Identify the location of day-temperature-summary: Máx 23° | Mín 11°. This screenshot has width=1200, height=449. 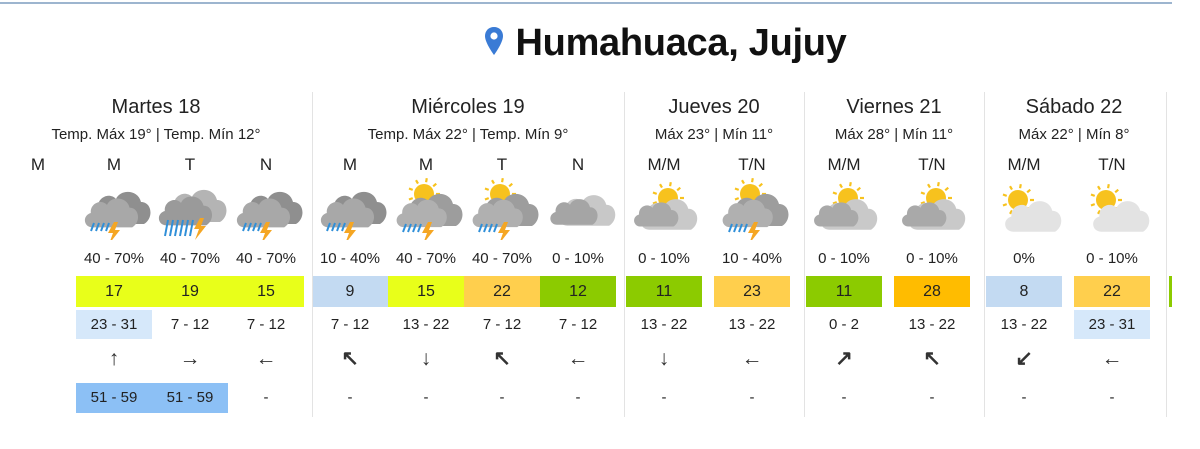
(714, 134).